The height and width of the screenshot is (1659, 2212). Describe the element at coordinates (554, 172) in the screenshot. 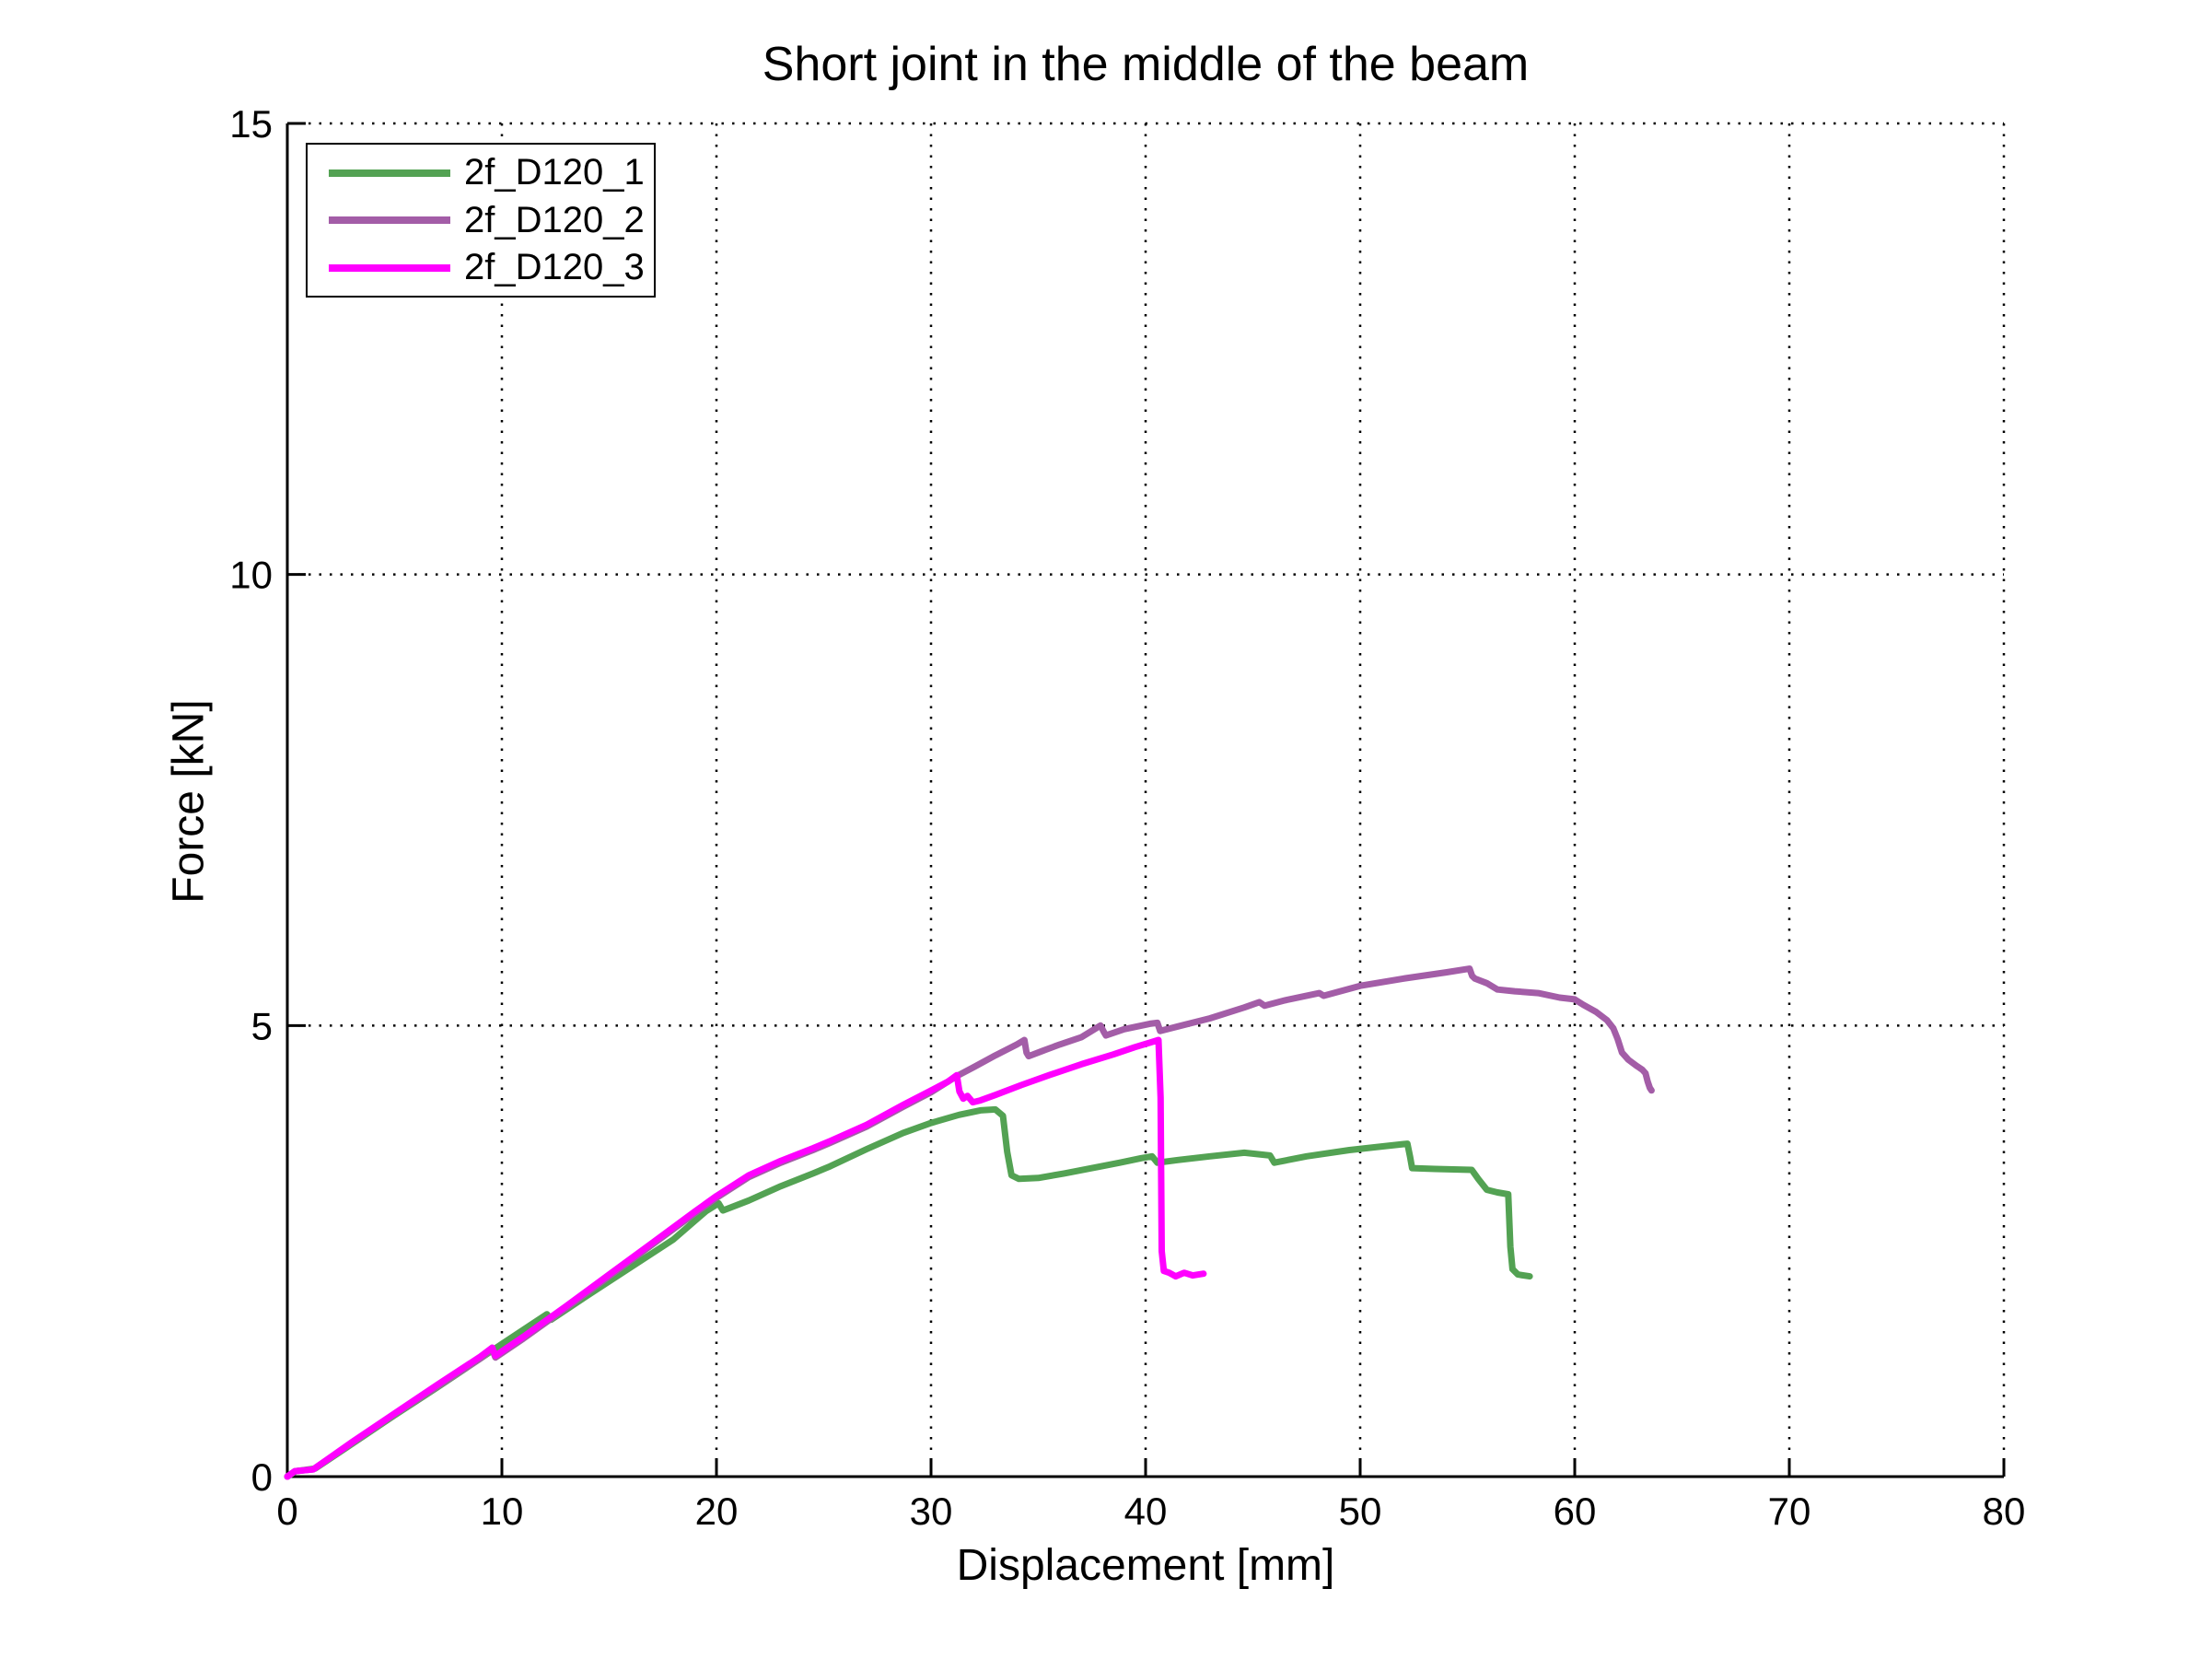

I see `legend-label: 2f_D120_1` at that location.